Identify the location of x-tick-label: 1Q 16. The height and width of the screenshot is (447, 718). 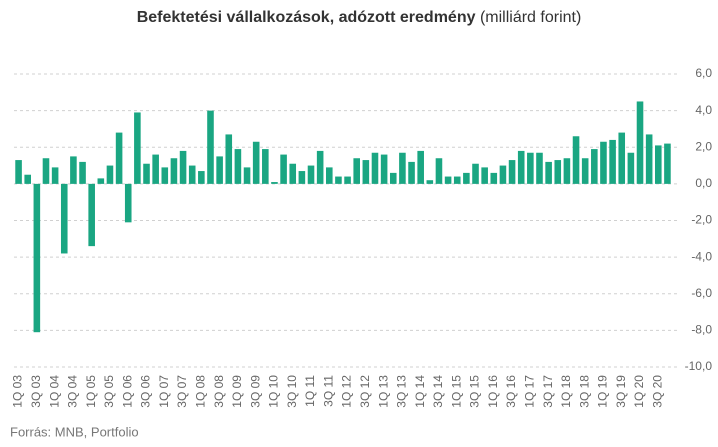
(493, 391).